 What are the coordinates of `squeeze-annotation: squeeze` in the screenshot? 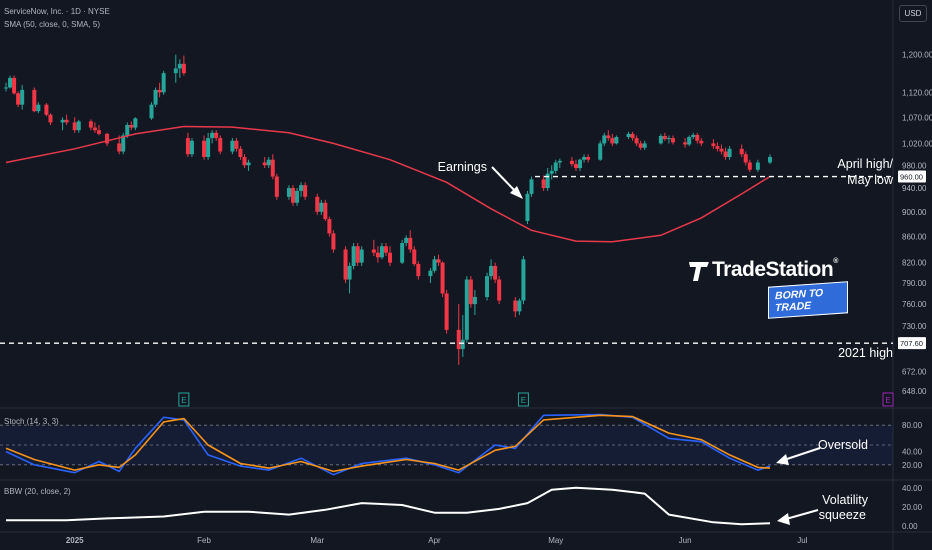 It's located at (842, 515).